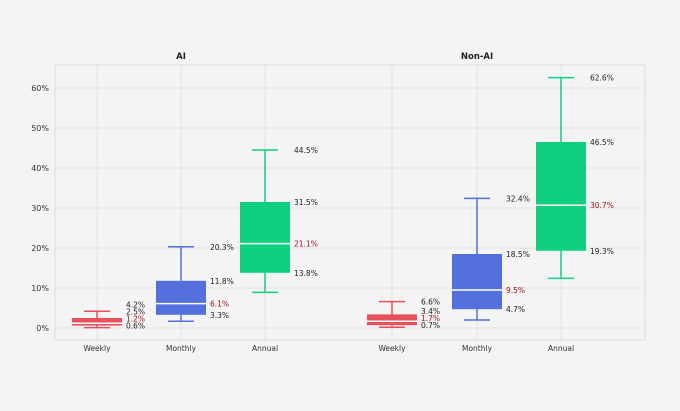  What do you see at coordinates (135, 319) in the screenshot?
I see `label-median: 1.2%` at bounding box center [135, 319].